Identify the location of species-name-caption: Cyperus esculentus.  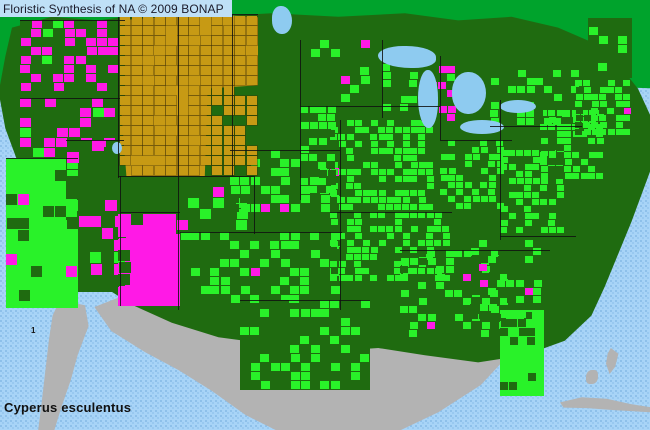
(68, 407).